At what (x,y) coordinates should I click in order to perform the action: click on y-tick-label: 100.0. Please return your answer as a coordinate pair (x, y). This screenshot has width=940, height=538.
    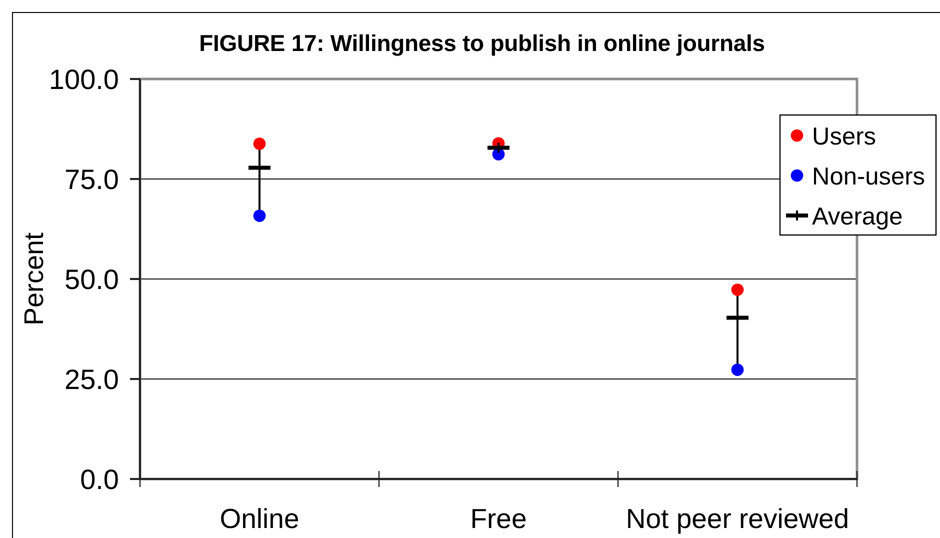
    Looking at the image, I should click on (83, 80).